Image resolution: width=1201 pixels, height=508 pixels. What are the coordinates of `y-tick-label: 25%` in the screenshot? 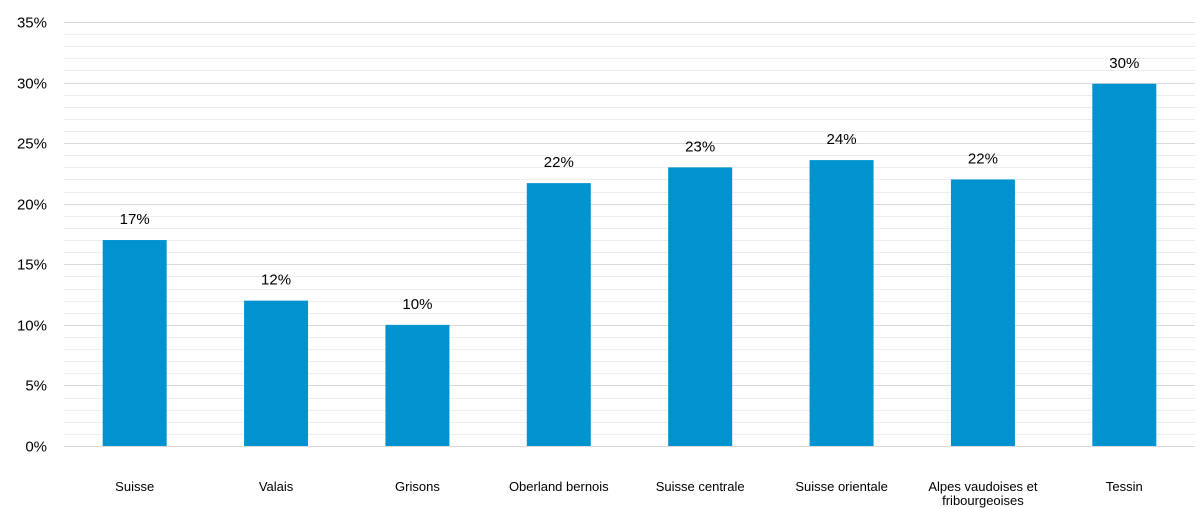 It's located at (32, 144).